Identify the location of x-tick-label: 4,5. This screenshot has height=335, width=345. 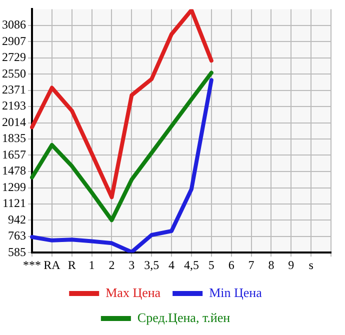
(191, 265).